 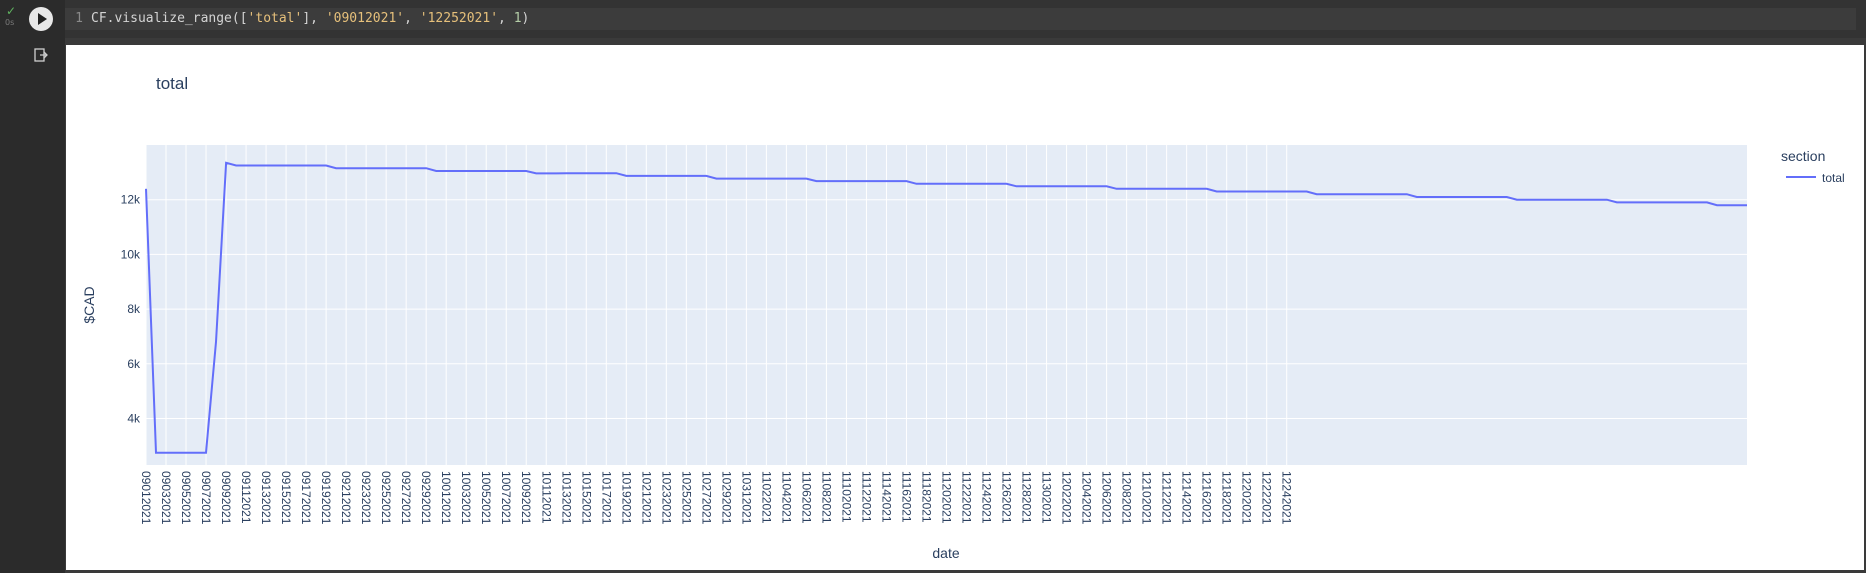 I want to click on x-tick-label: 12242021, so click(x=1287, y=498).